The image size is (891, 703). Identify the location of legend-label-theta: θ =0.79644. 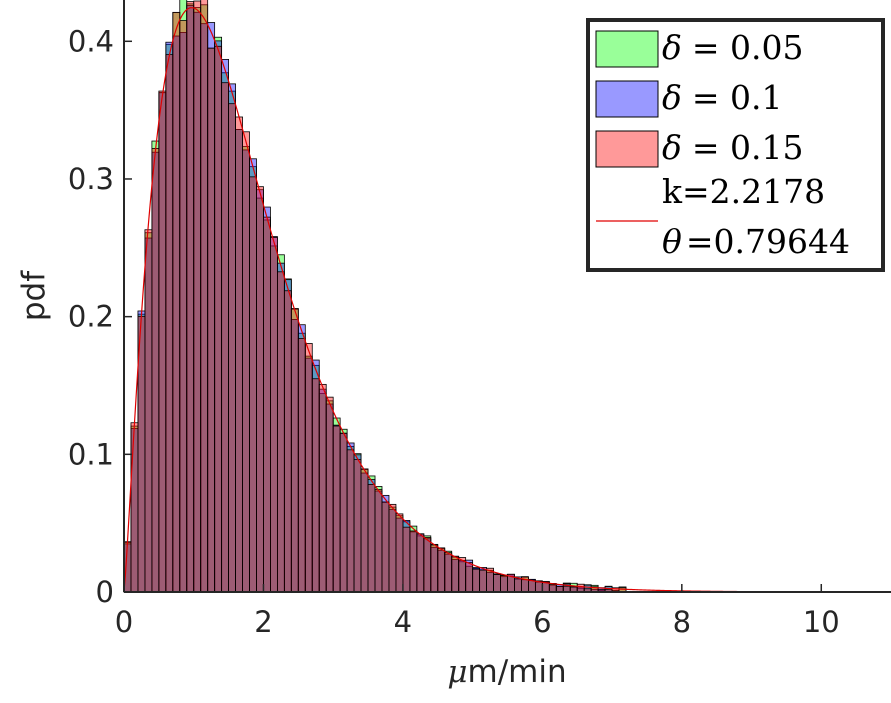
(756, 241).